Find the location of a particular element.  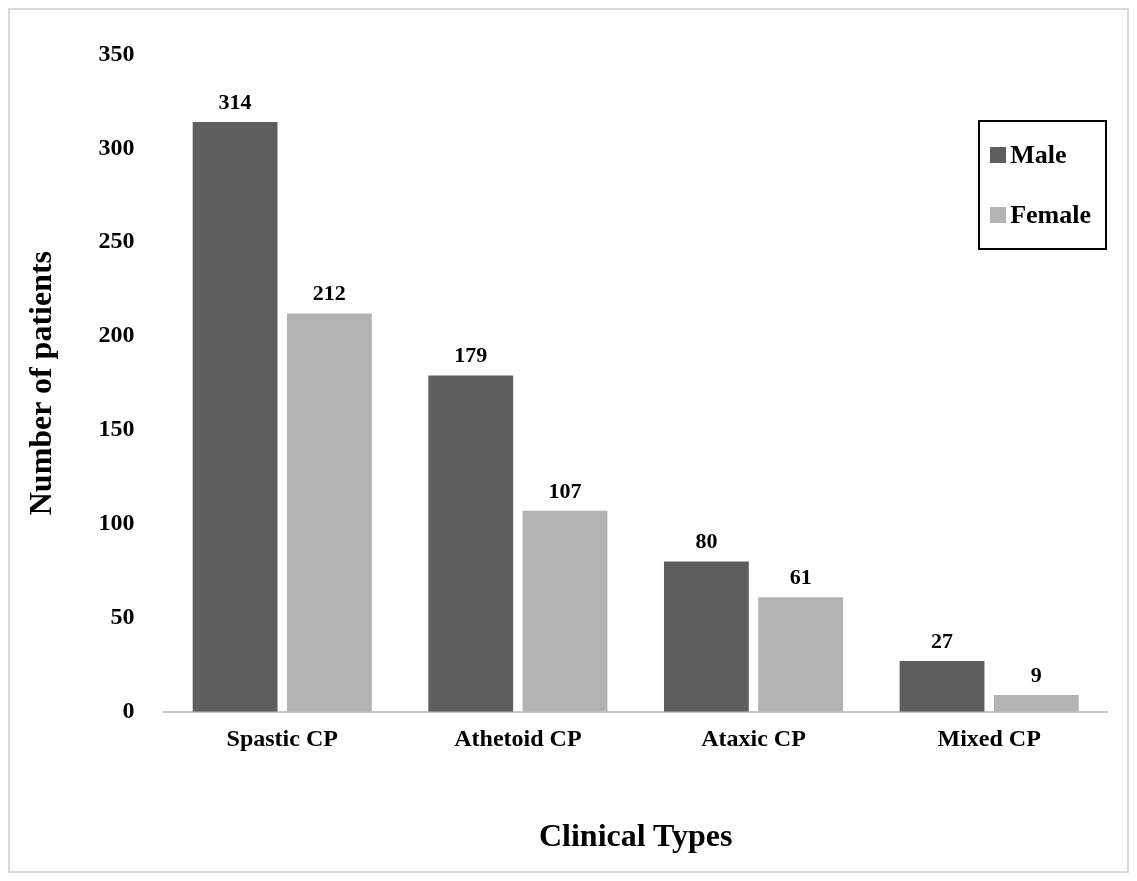

y-tick-label: 200 is located at coordinates (116, 334).